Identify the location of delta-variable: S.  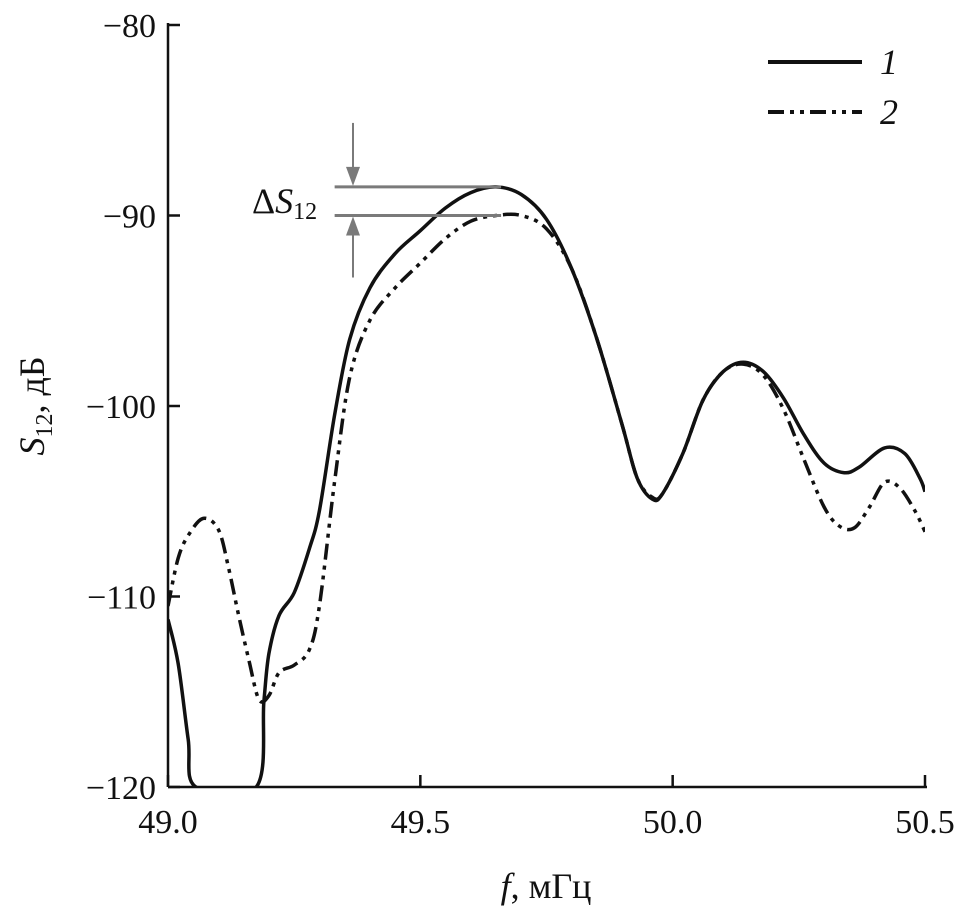
(284, 201).